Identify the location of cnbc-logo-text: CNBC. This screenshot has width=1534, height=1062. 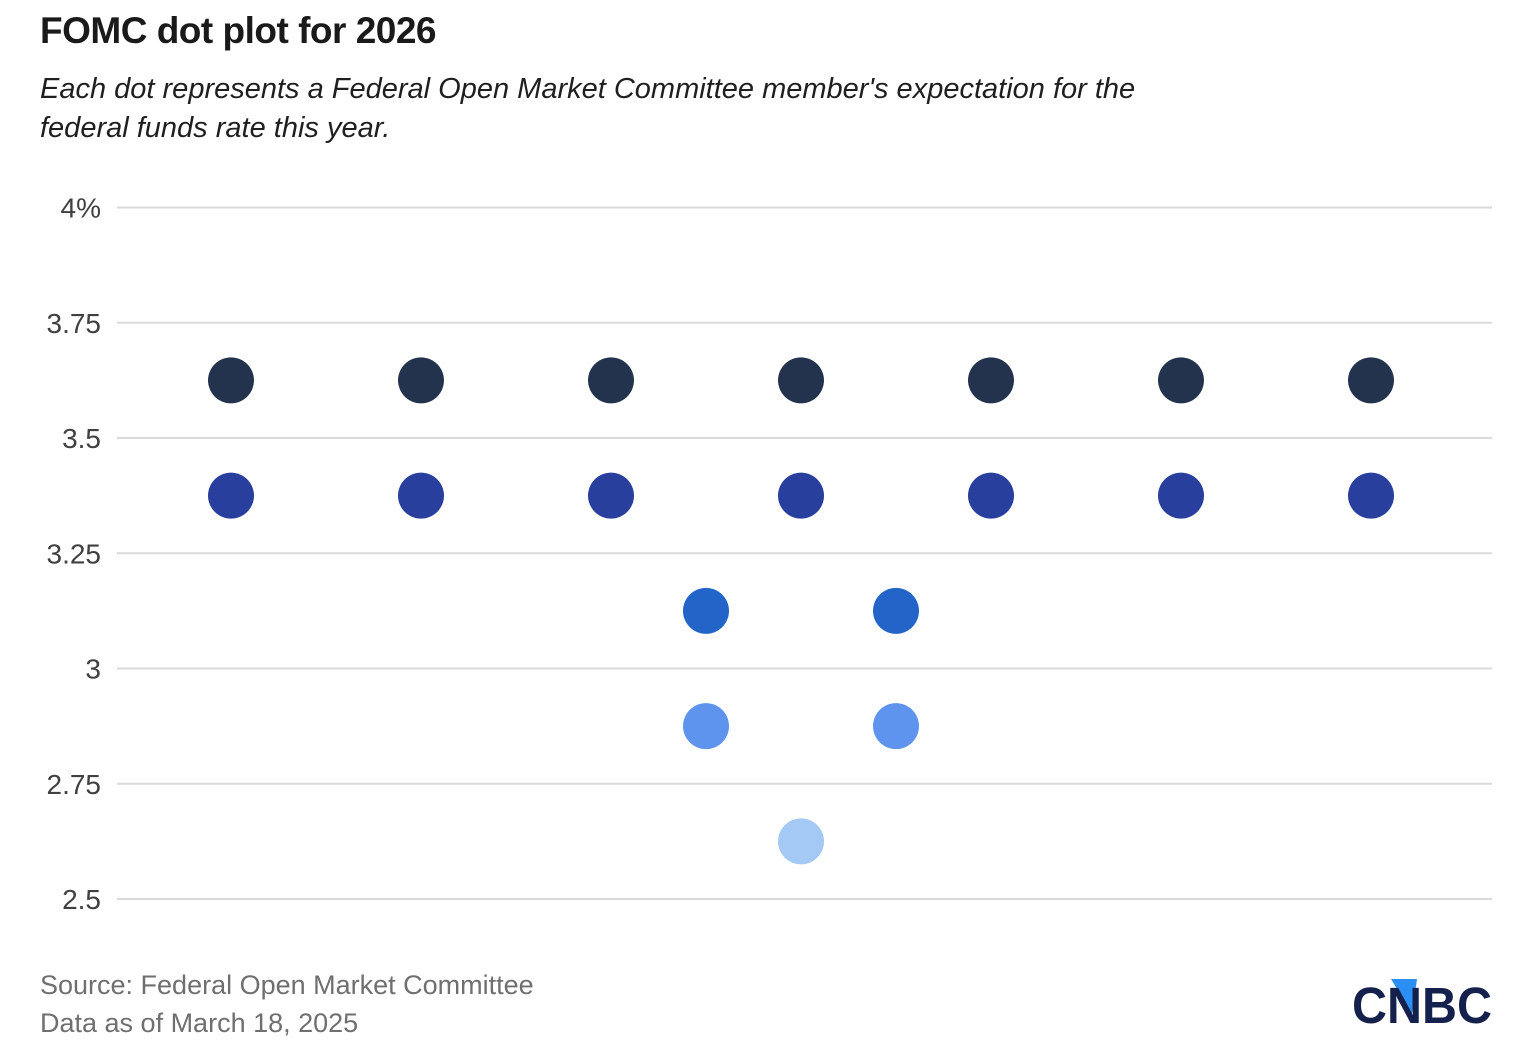
(1422, 1002).